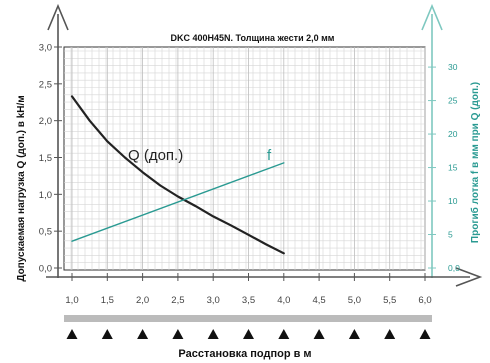 This screenshot has height=363, width=490. I want to click on y-tick-label: 1,5, so click(45, 158).